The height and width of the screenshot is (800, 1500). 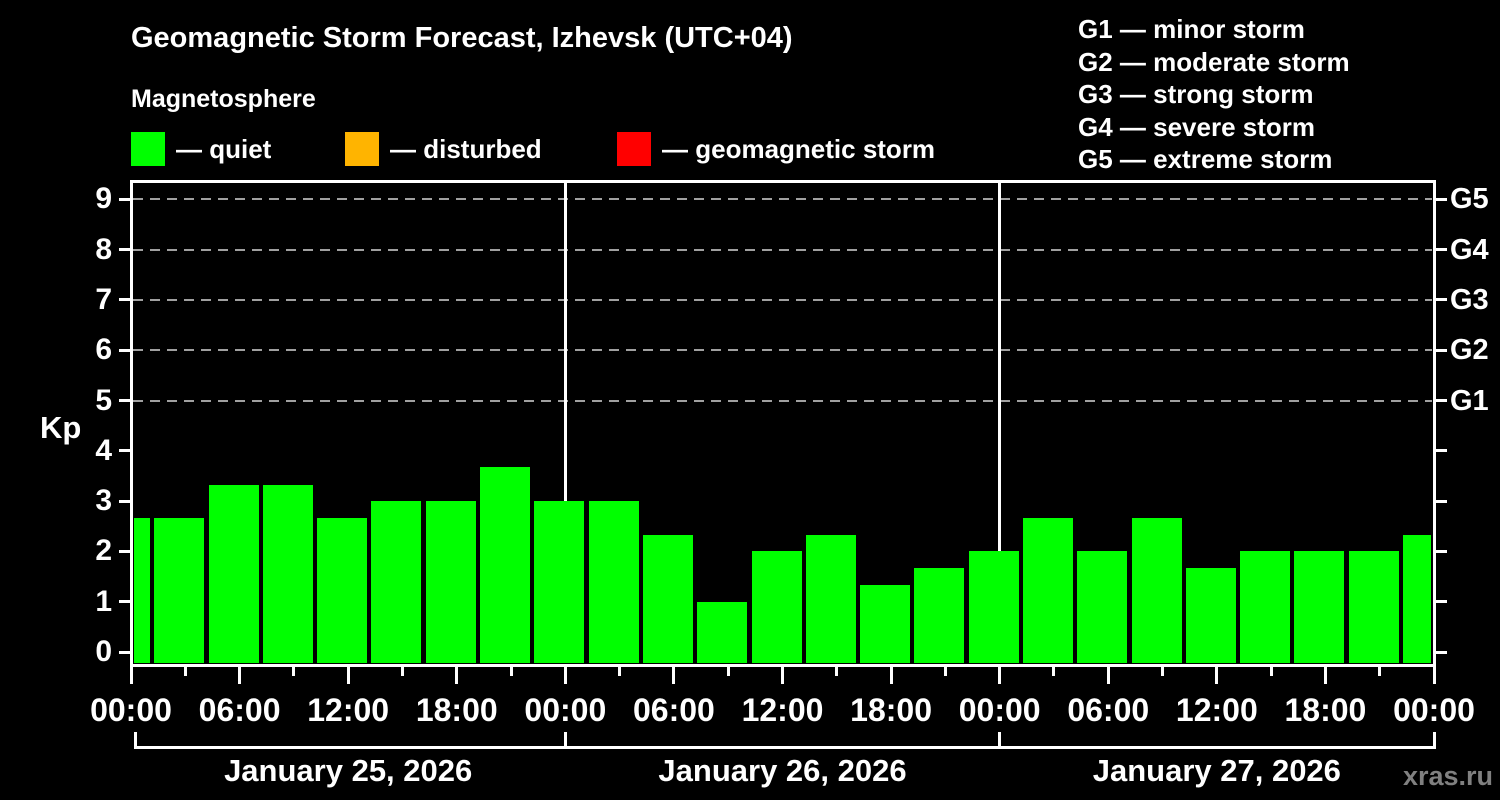 I want to click on y-tick-label: 1, so click(x=103, y=601).